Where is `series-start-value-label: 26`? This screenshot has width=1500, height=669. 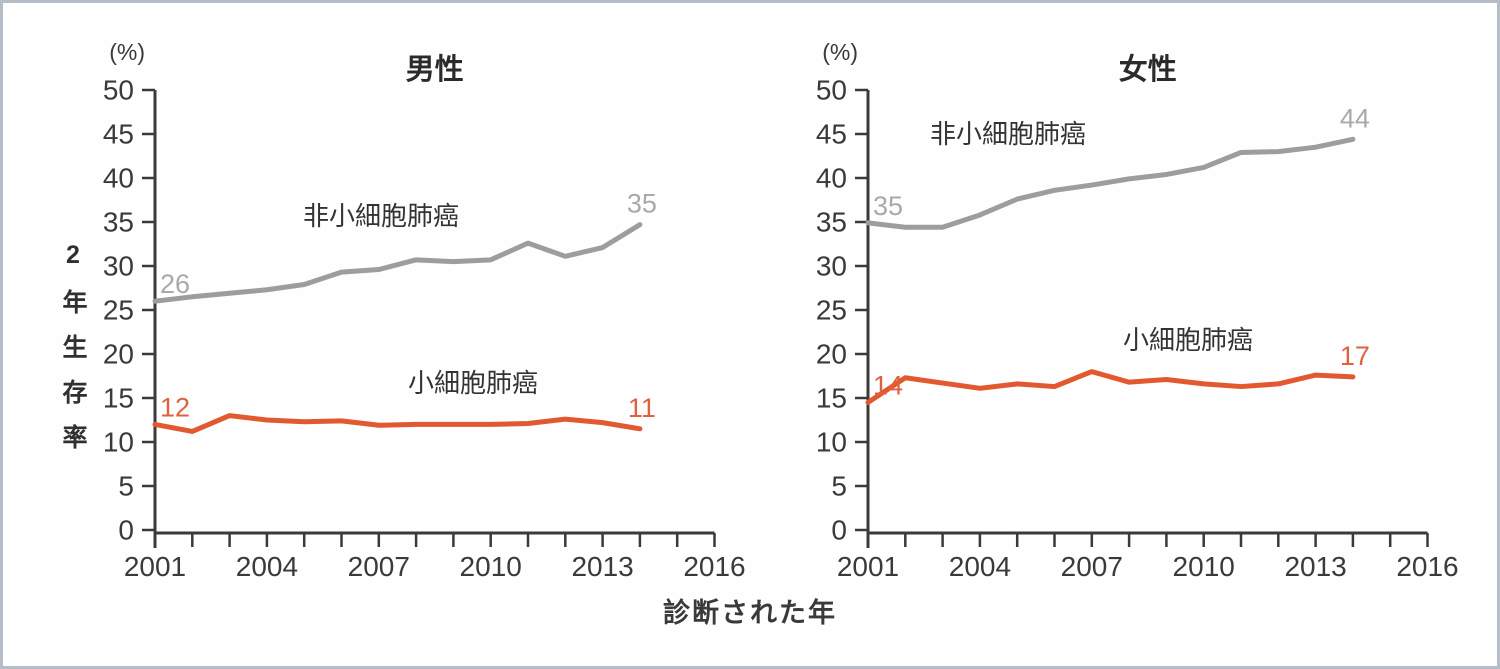
series-start-value-label: 26 is located at coordinates (175, 284).